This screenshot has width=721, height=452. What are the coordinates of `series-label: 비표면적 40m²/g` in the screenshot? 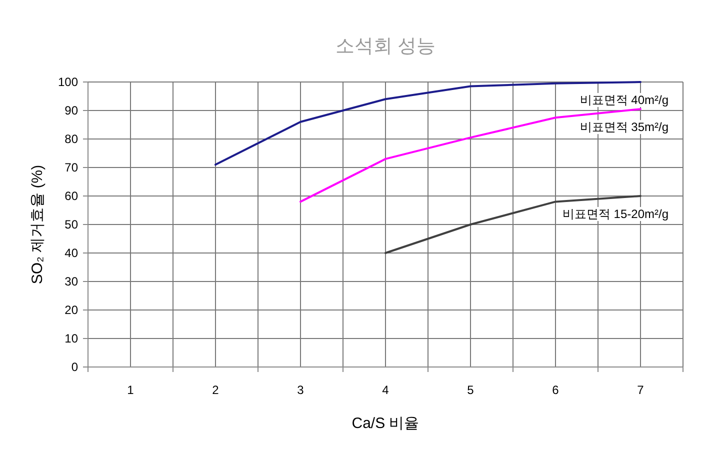 It's located at (624, 100).